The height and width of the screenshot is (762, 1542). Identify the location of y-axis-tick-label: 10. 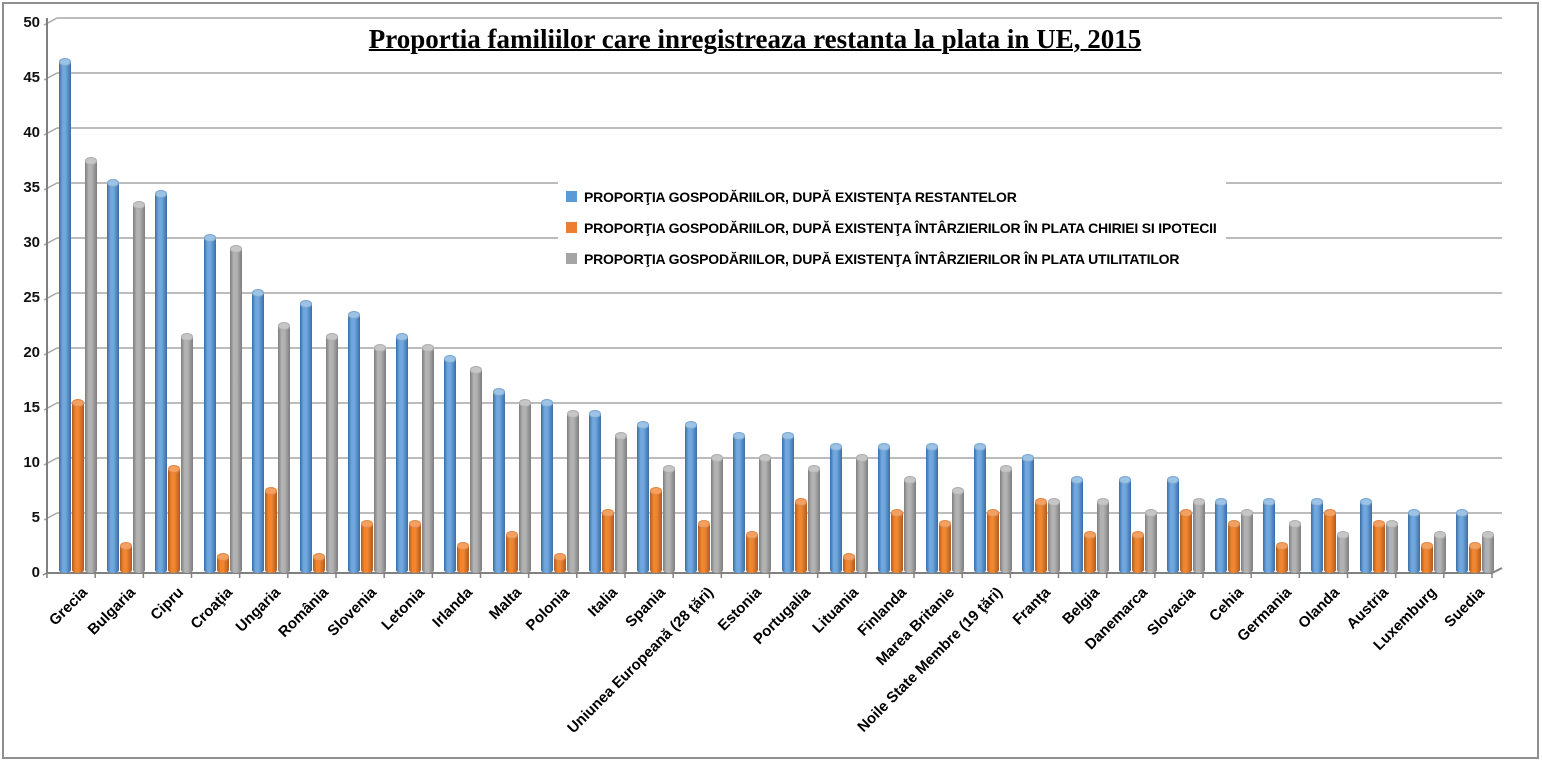
(31, 462).